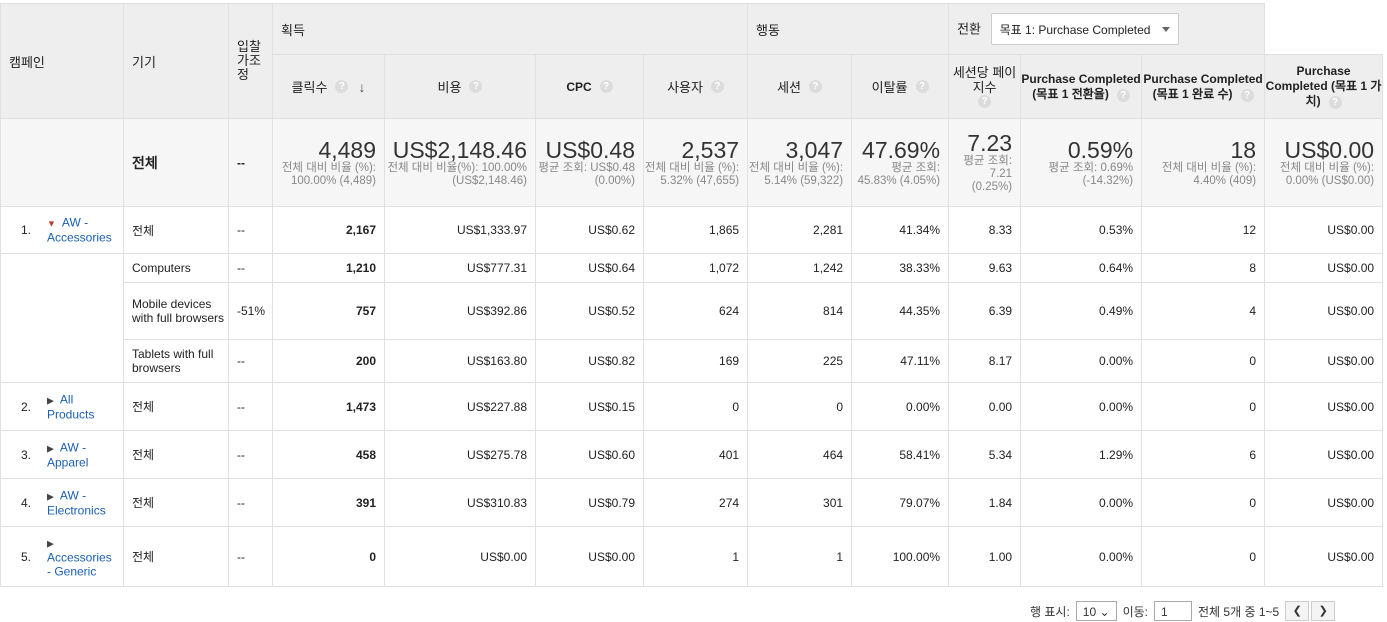  What do you see at coordinates (328, 556) in the screenshot?
I see `clicks-cell: 0` at bounding box center [328, 556].